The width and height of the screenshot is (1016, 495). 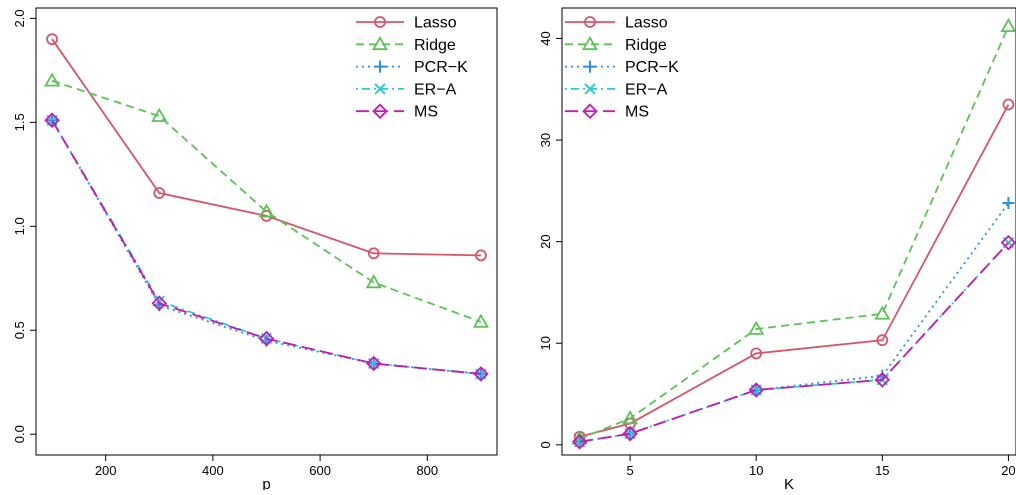 What do you see at coordinates (213, 470) in the screenshot?
I see `x-tick-label: 400` at bounding box center [213, 470].